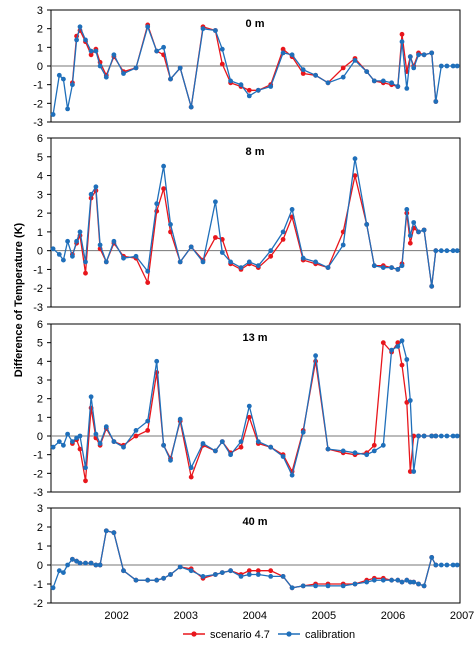  Describe the element at coordinates (194, 634) in the screenshot. I see `legend-marker` at that location.